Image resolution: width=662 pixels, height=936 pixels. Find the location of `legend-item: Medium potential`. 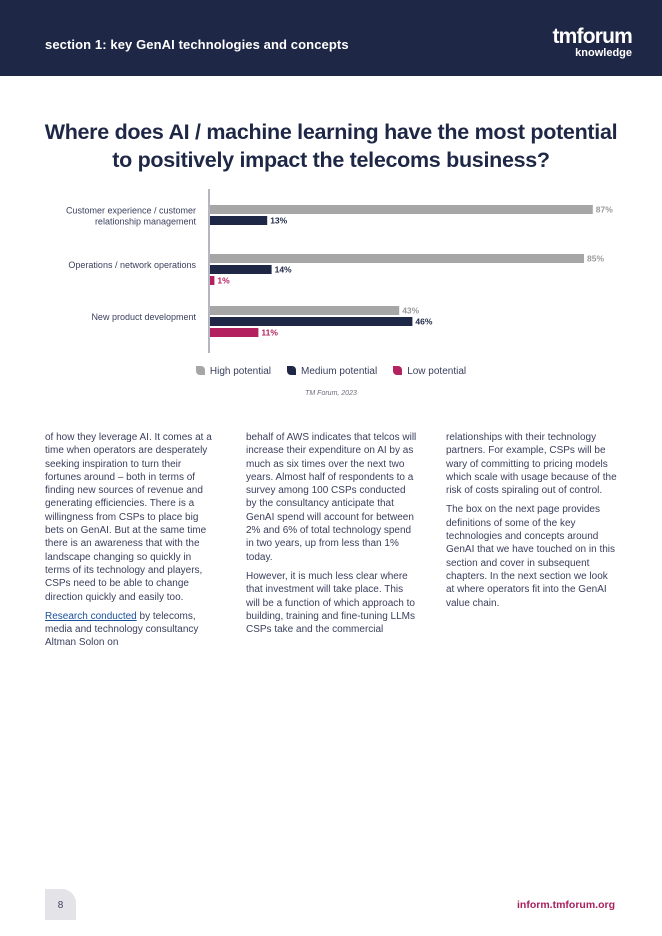

legend-item: Medium potential is located at coordinates (332, 371).